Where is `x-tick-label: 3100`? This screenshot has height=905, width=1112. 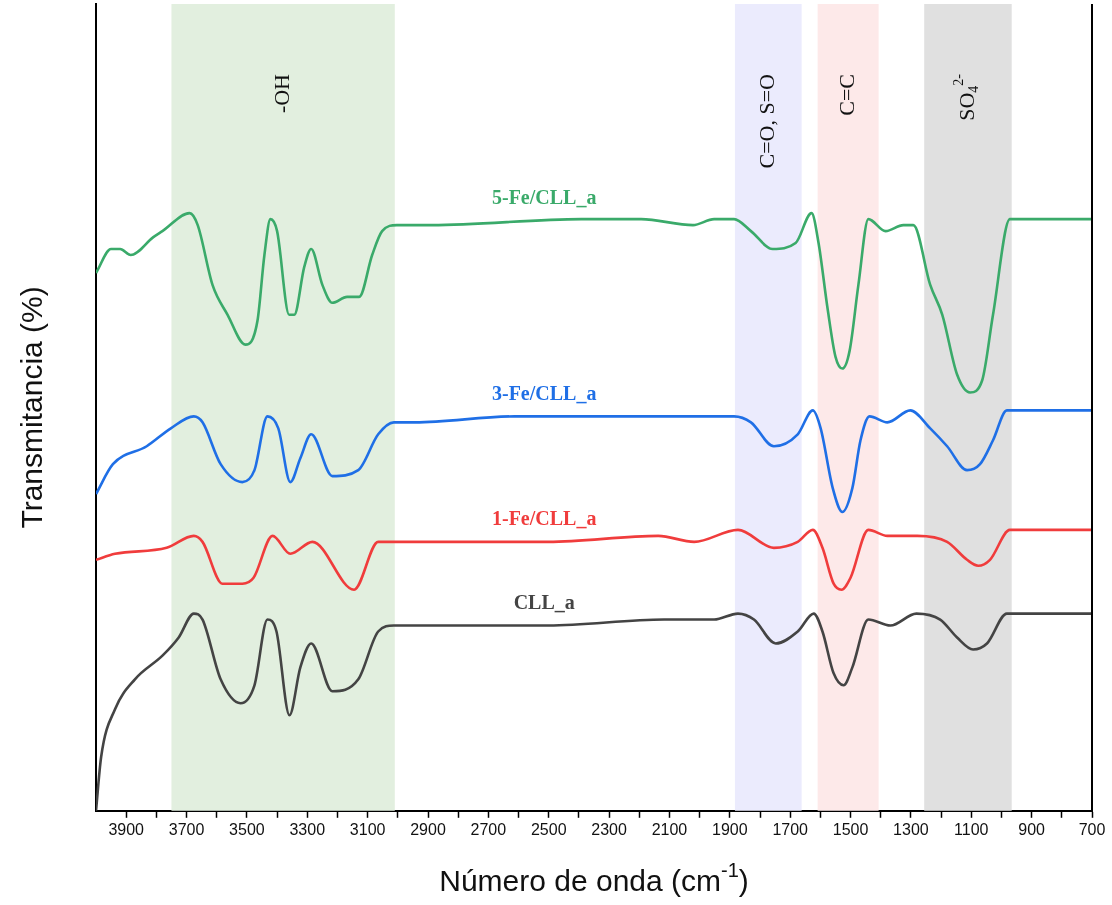 x-tick-label: 3100 is located at coordinates (367, 829).